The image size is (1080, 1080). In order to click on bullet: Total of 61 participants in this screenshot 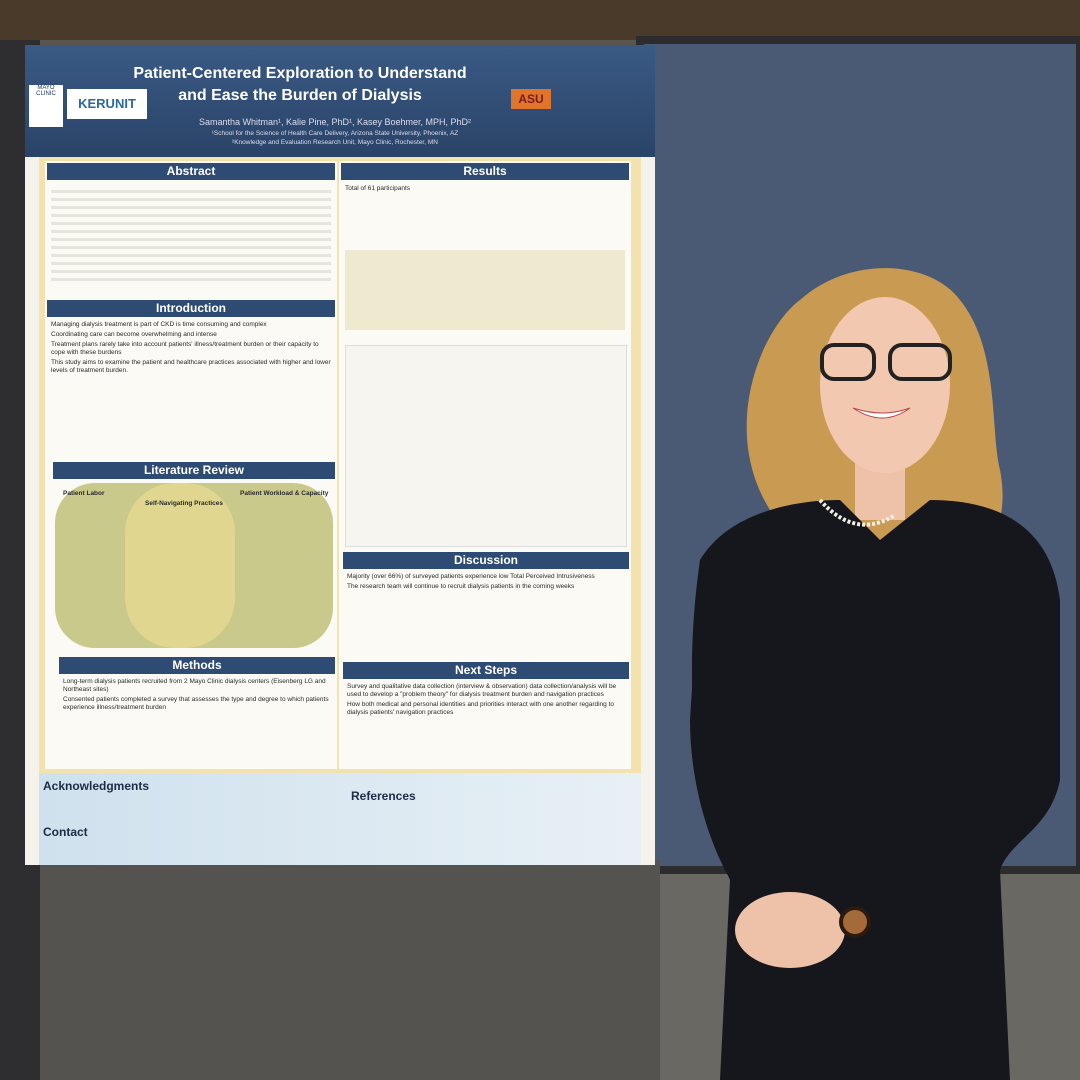, I will do `click(378, 188)`.